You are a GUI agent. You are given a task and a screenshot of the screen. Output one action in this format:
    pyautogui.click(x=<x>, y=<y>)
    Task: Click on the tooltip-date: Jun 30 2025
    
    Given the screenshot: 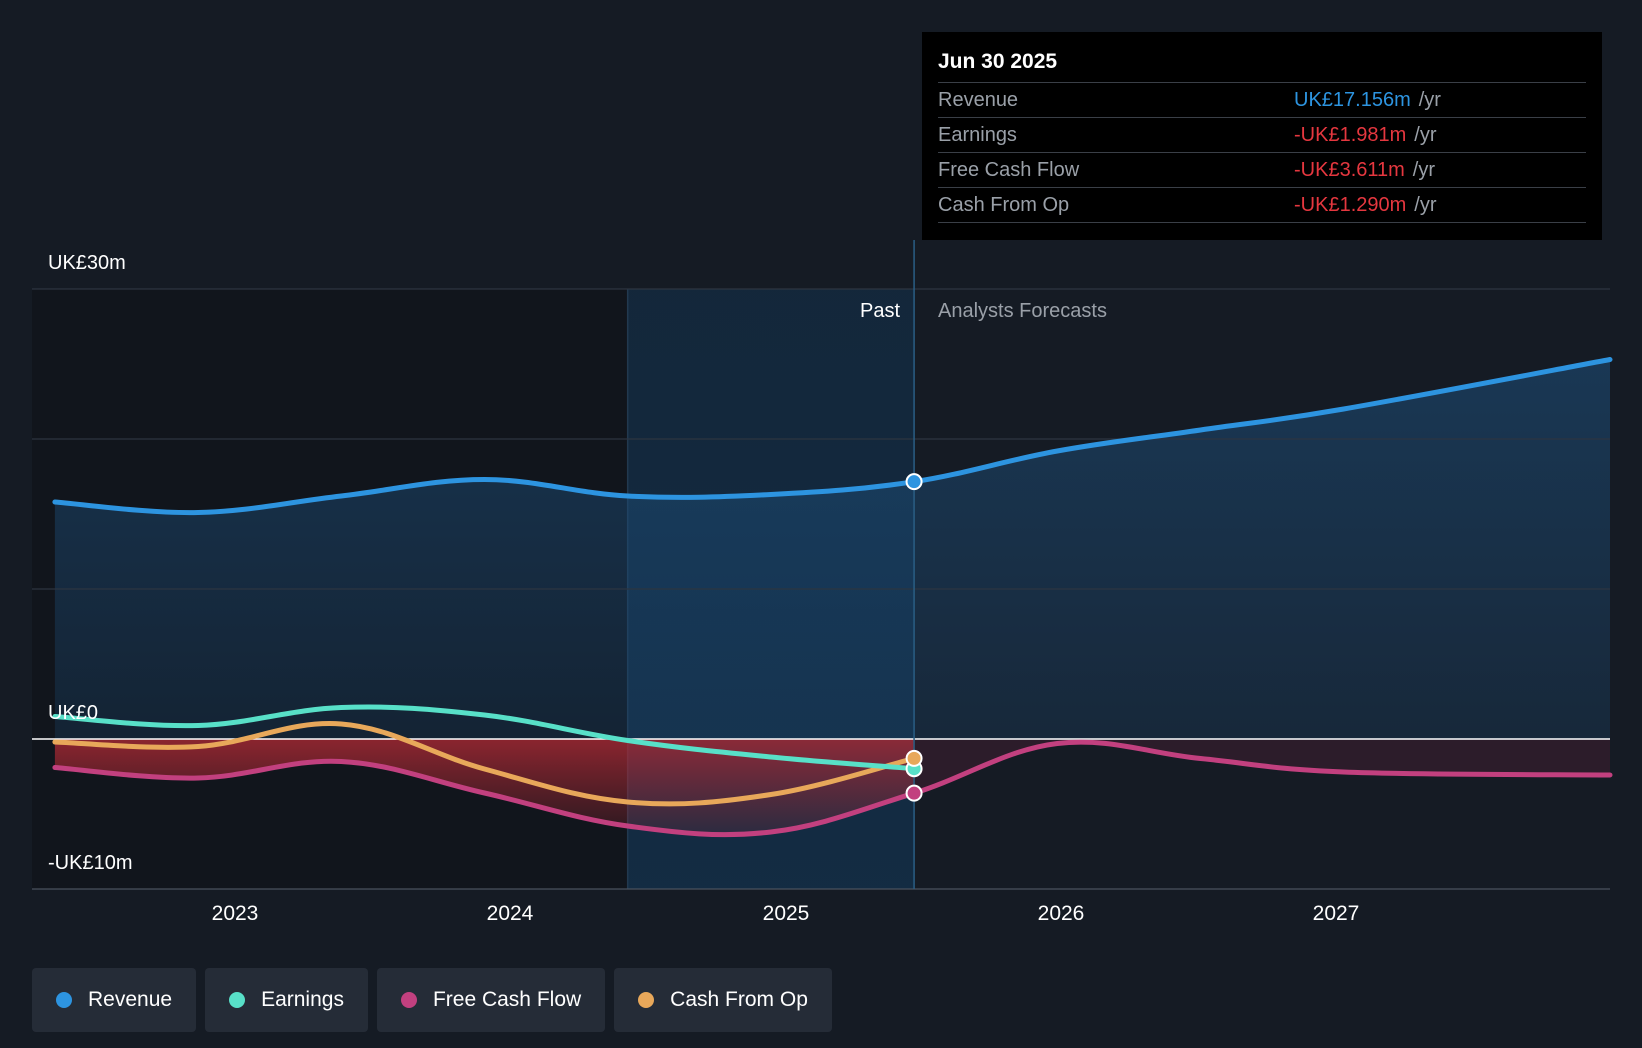 What is the action you would take?
    pyautogui.click(x=1262, y=64)
    